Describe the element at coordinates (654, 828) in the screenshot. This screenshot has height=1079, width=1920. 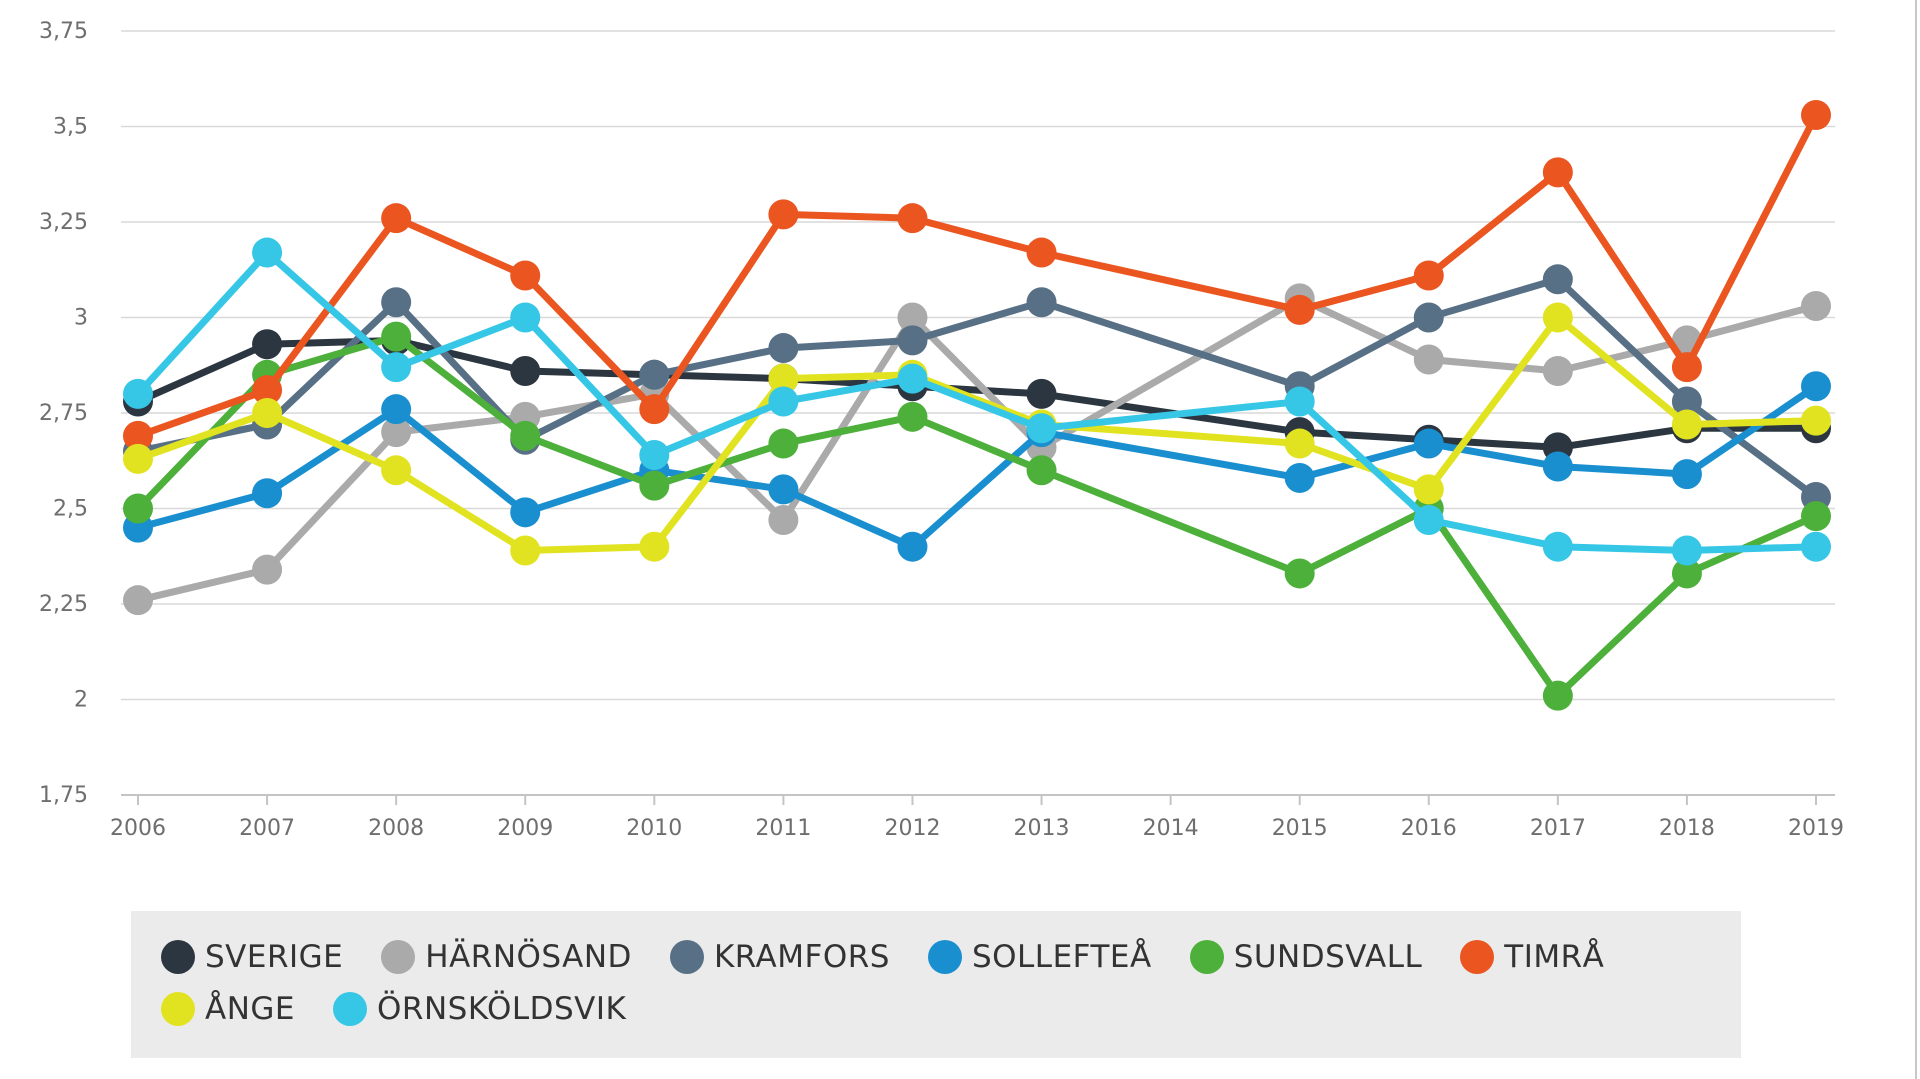
I see `x-tick-label: 2010` at that location.